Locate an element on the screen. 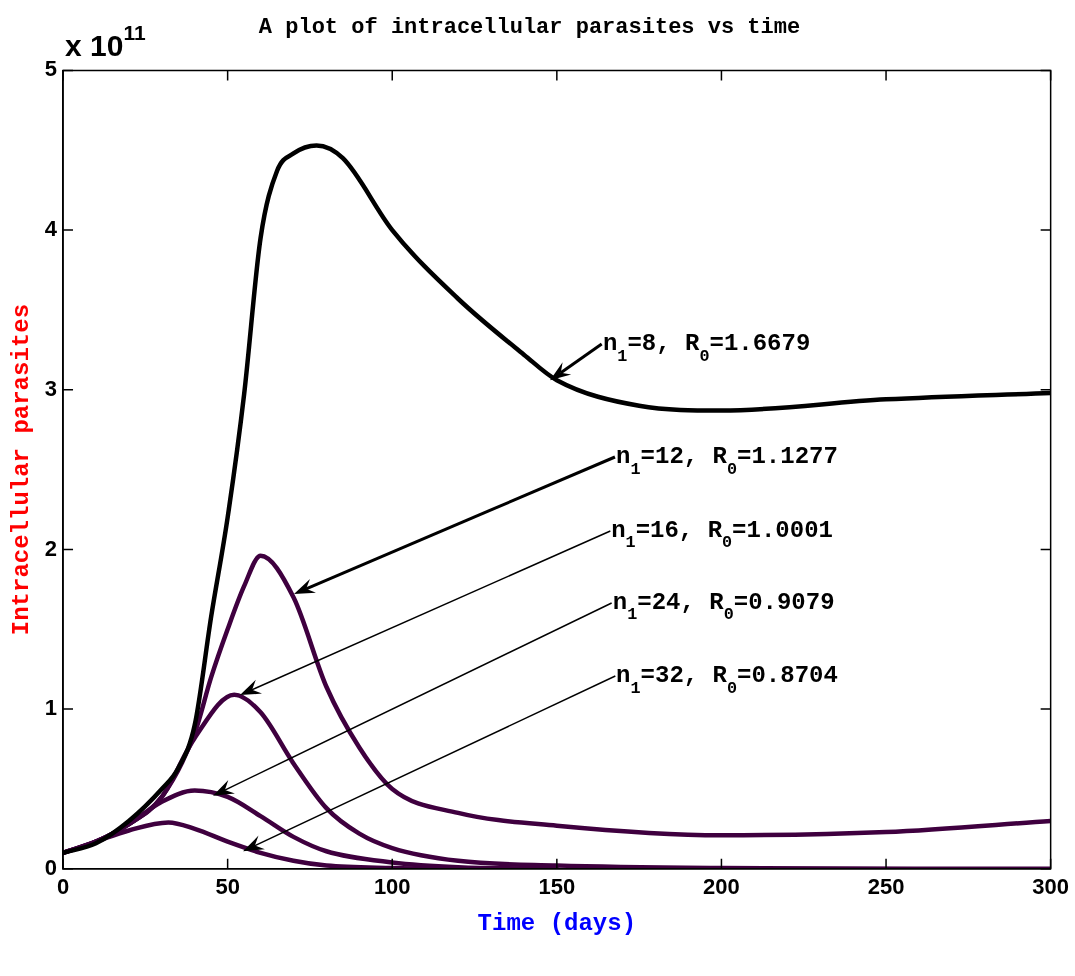  x-axis-title: Time (days) is located at coordinates (557, 923).